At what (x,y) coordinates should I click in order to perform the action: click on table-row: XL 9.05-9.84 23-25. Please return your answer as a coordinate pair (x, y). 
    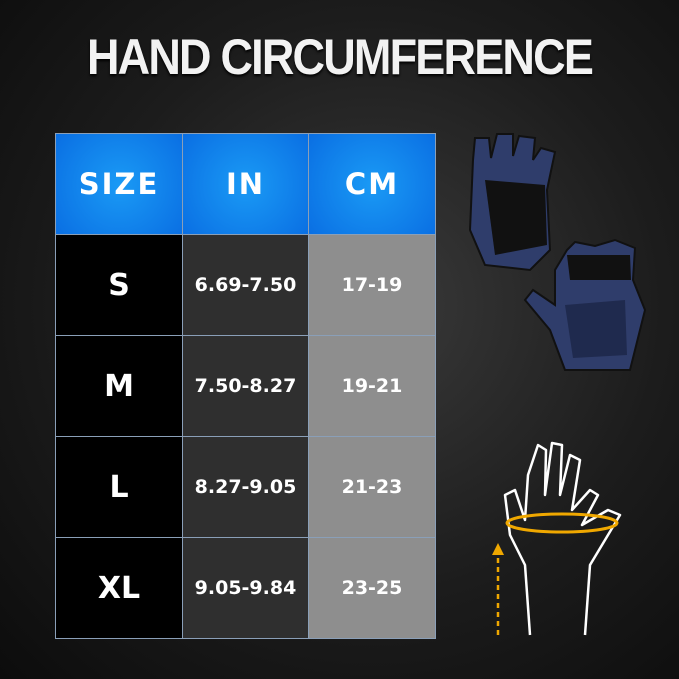
    Looking at the image, I should click on (245, 588).